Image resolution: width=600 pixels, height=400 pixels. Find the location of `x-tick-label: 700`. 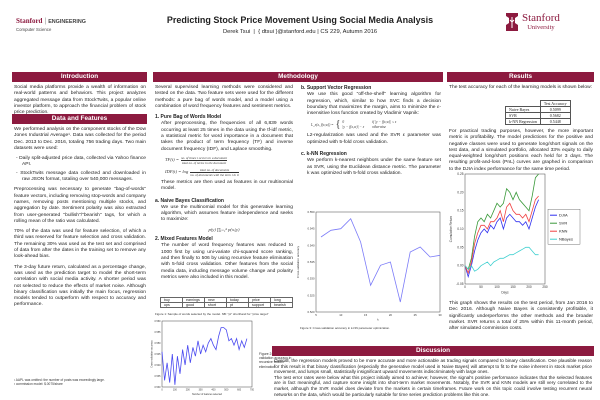

x-tick-label: 700 is located at coordinates (252, 389).